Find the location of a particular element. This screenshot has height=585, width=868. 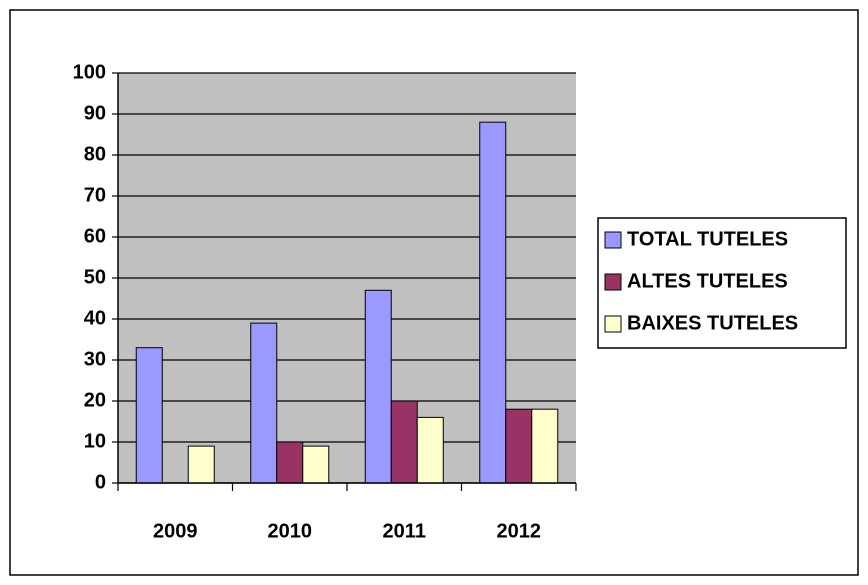

y-tick-label: 50 is located at coordinates (95, 277).